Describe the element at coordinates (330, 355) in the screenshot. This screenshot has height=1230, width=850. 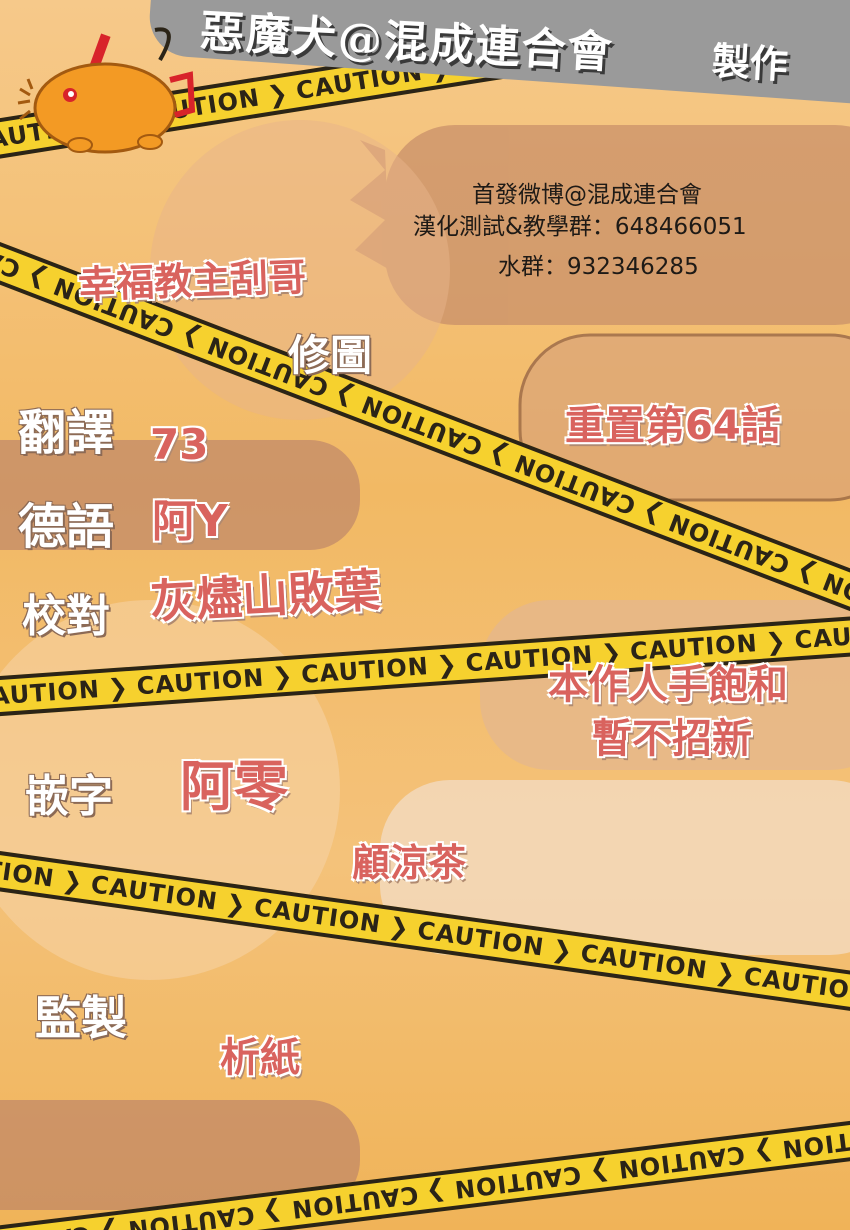
I see `retouch-label: 修圖` at that location.